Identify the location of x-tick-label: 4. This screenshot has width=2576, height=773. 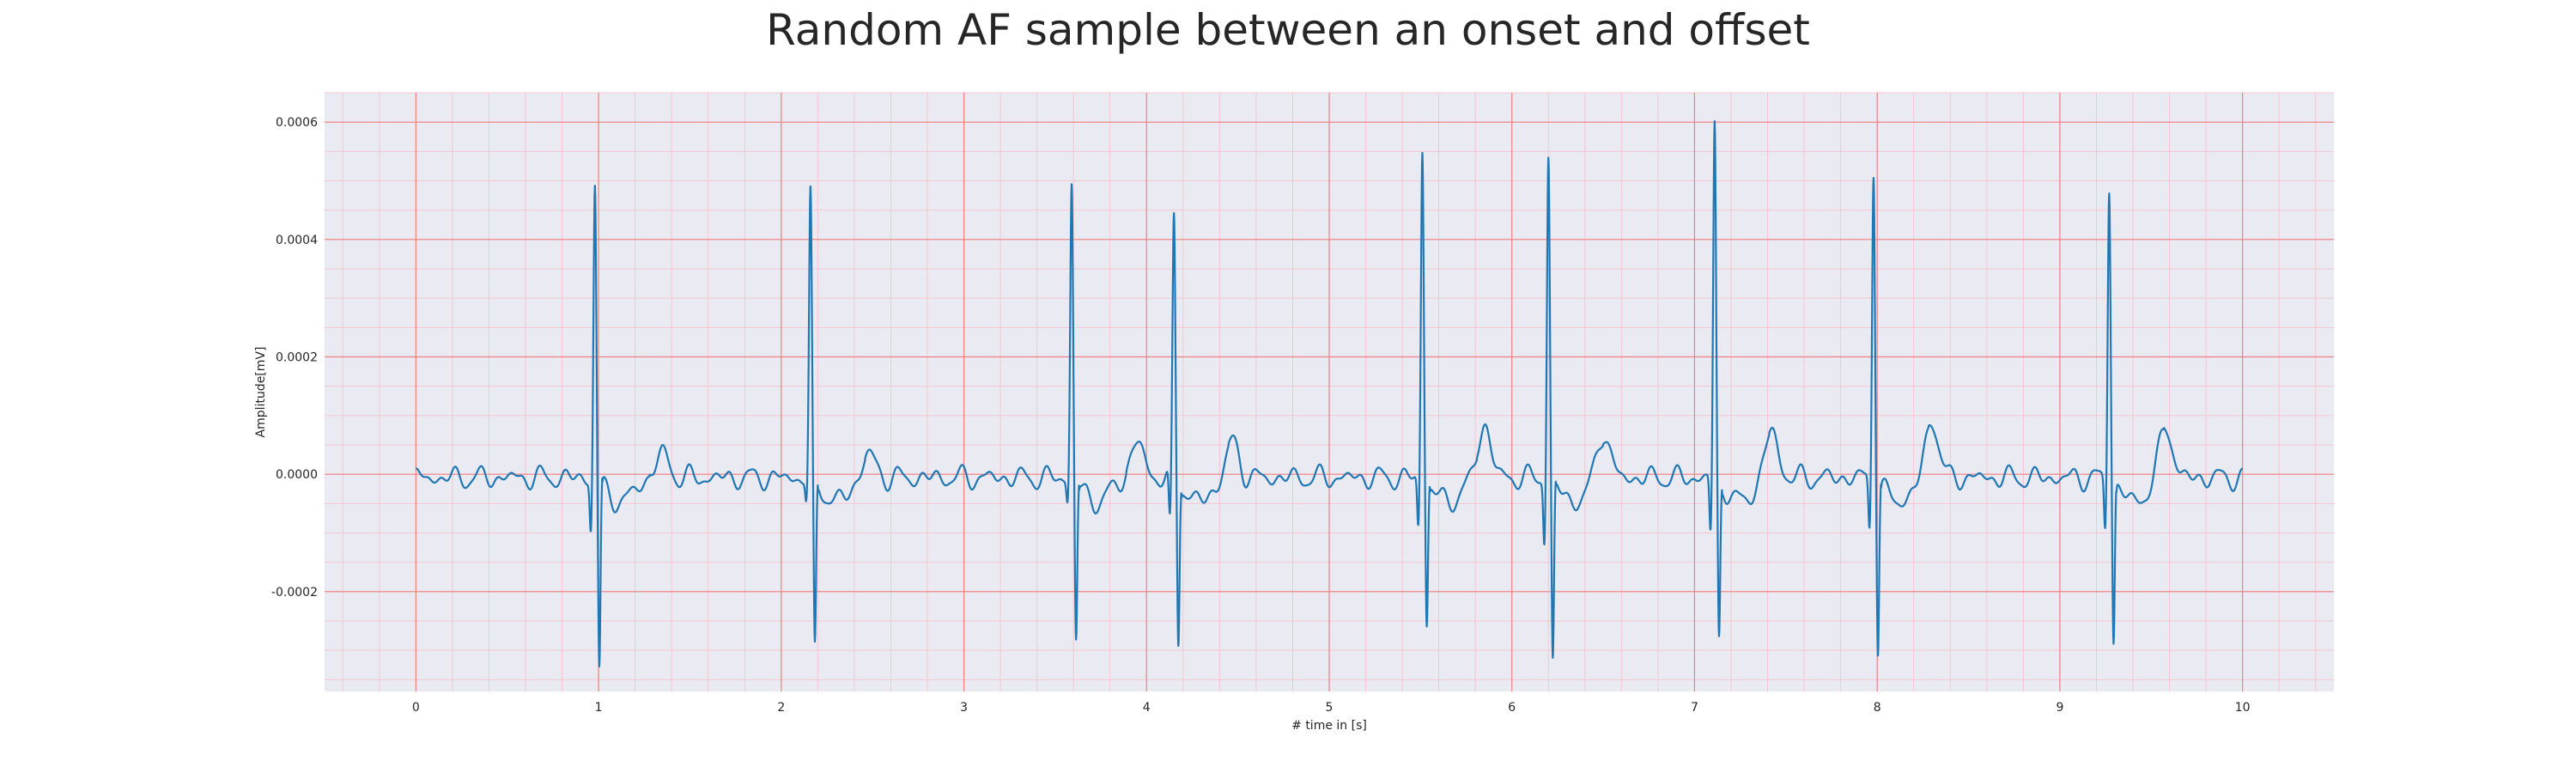
(1147, 708).